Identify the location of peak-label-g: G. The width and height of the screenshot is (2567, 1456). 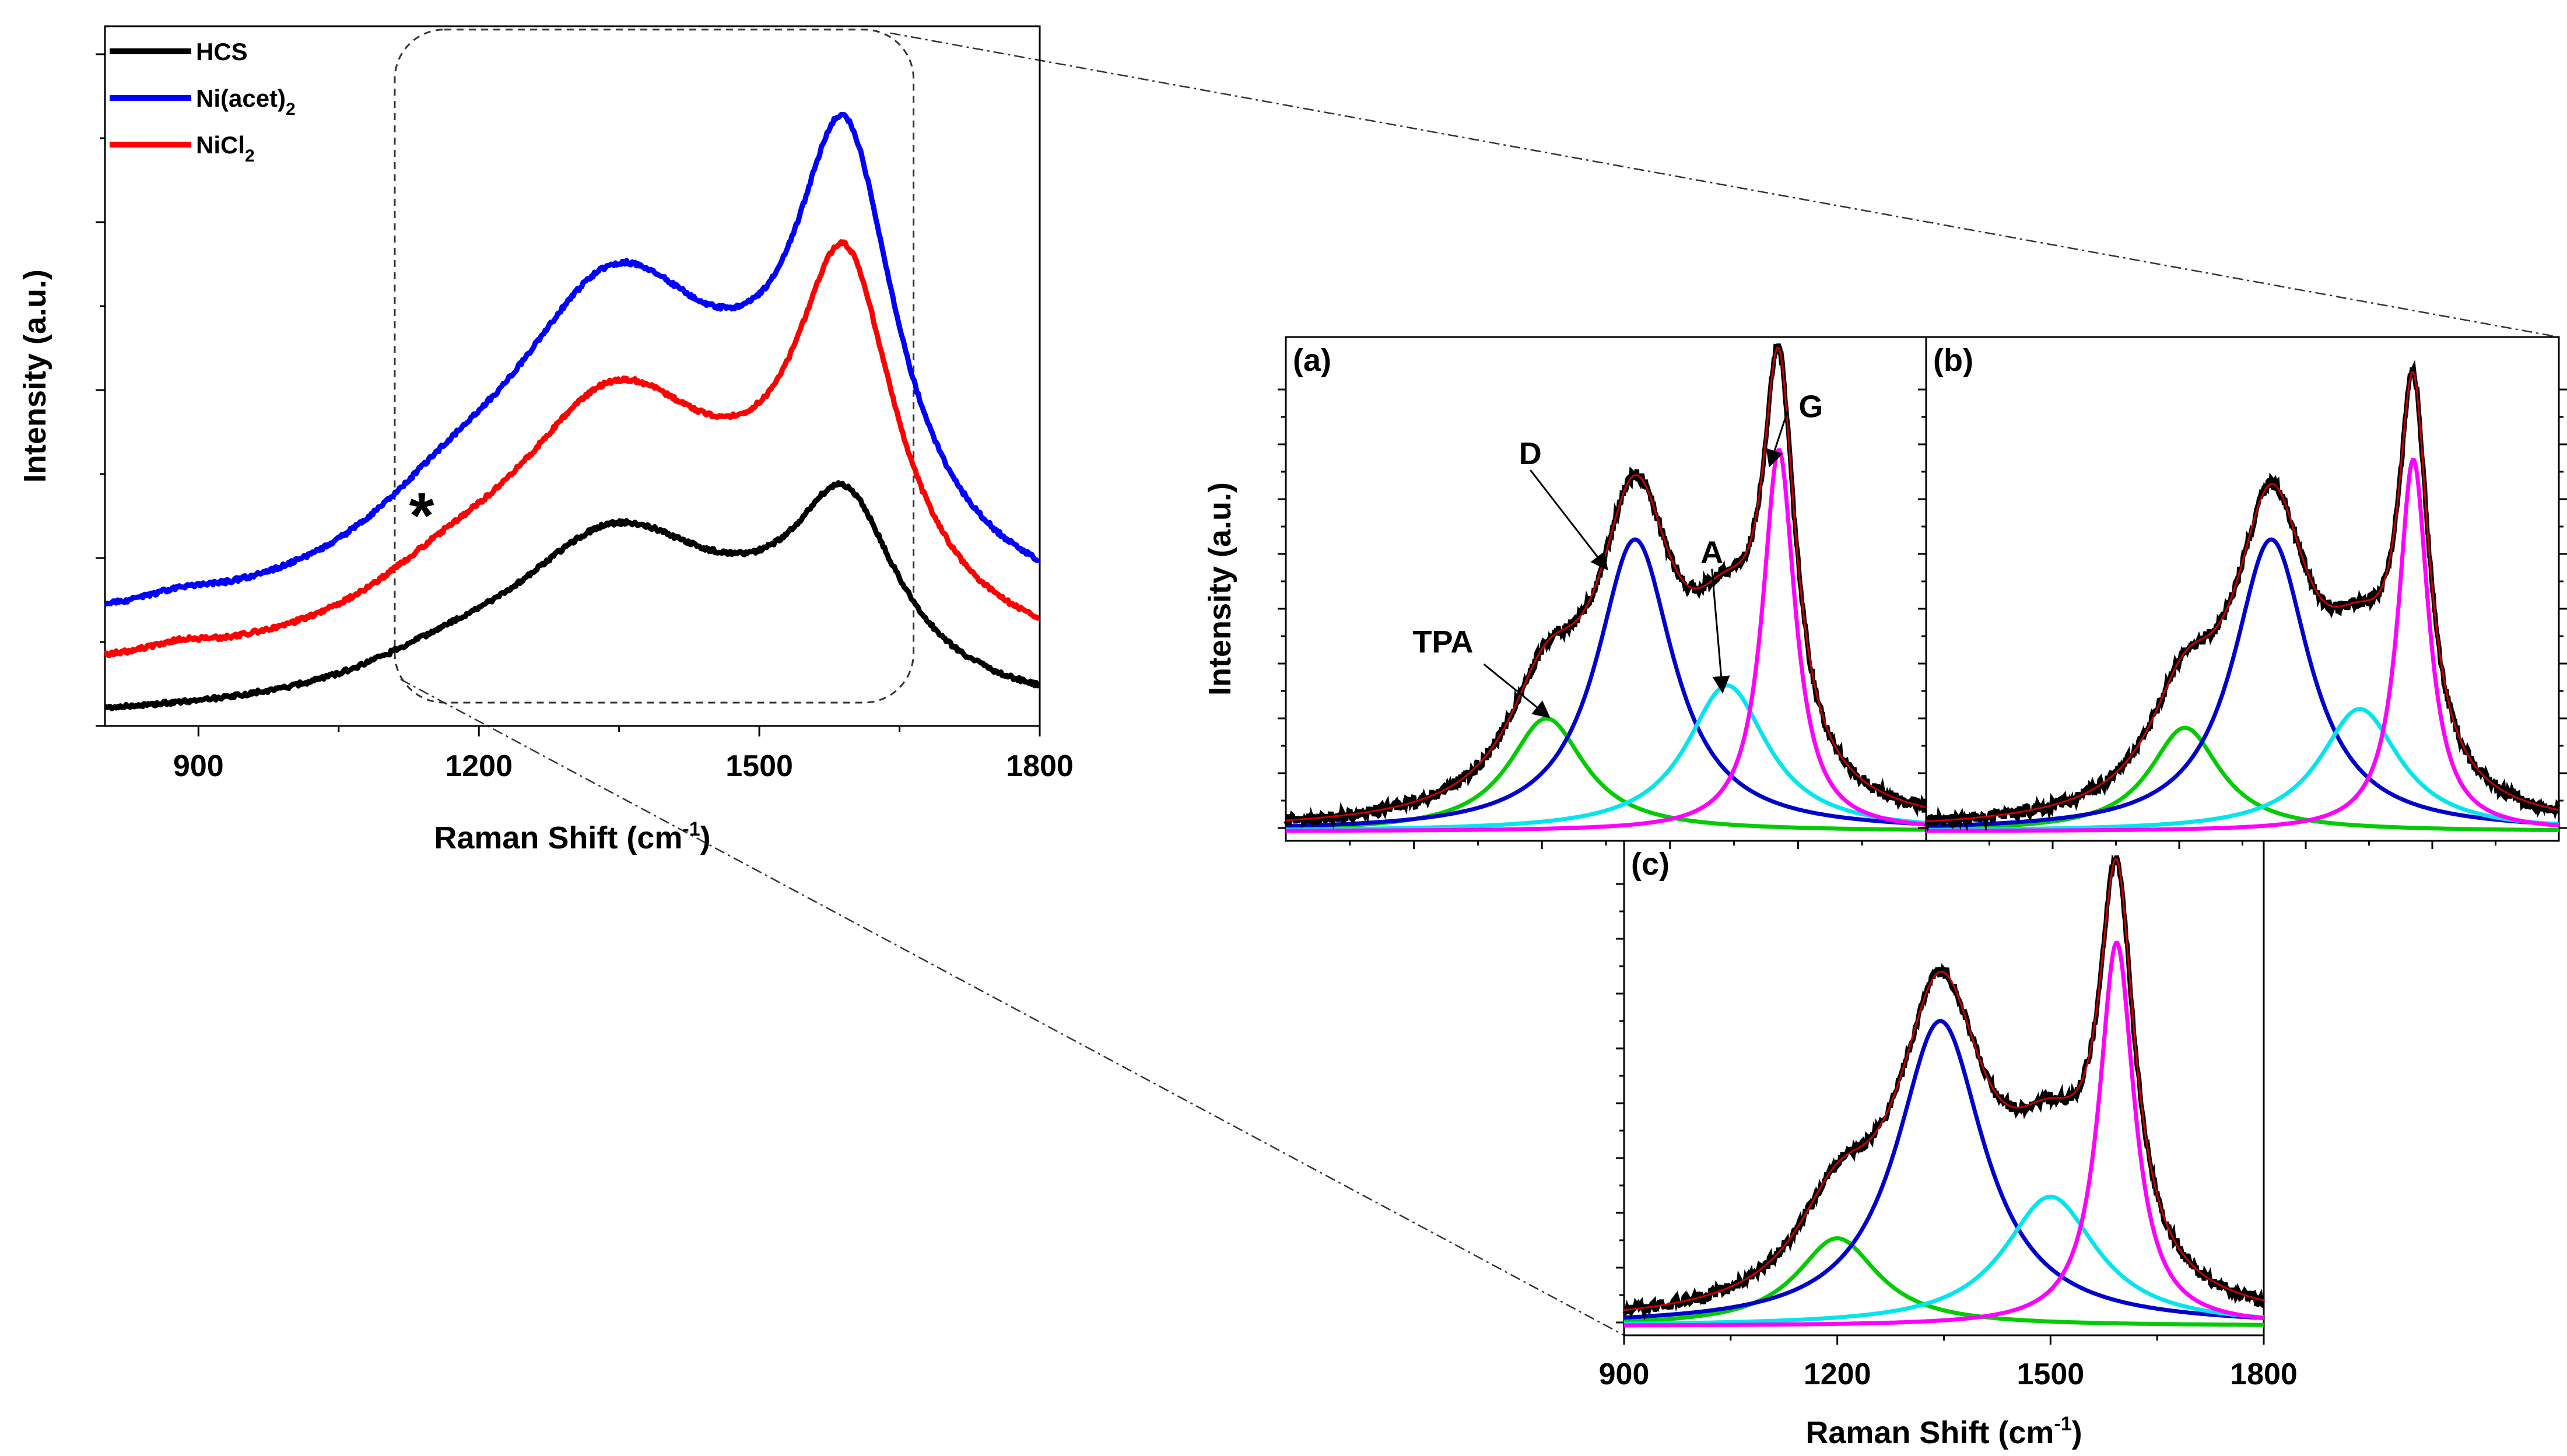
(1810, 406).